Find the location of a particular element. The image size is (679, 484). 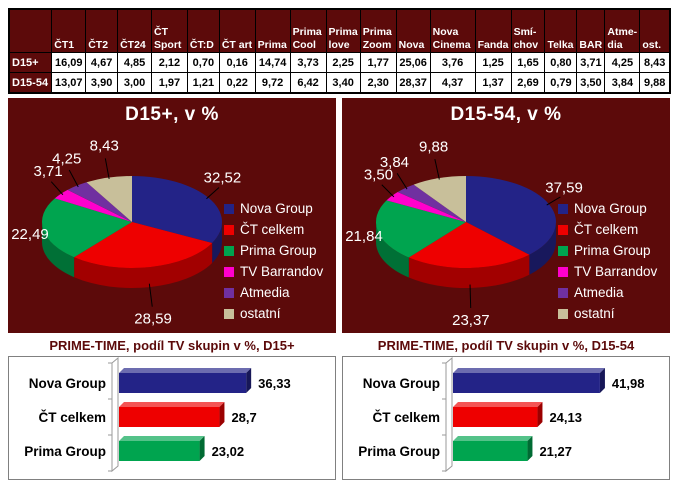

table-cell: 3,40 is located at coordinates (343, 83).